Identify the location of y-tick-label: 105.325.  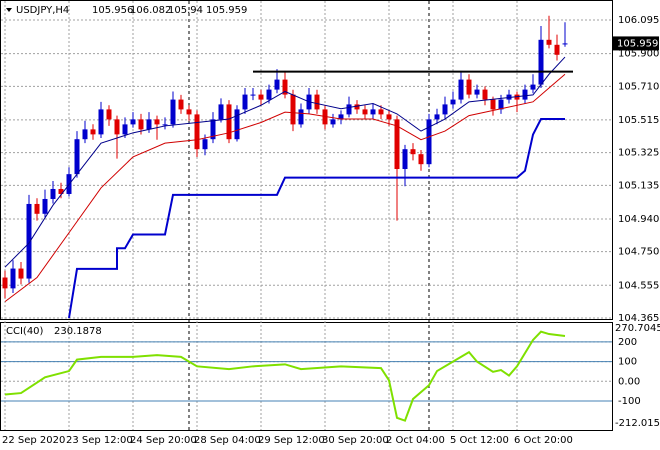
(638, 153).